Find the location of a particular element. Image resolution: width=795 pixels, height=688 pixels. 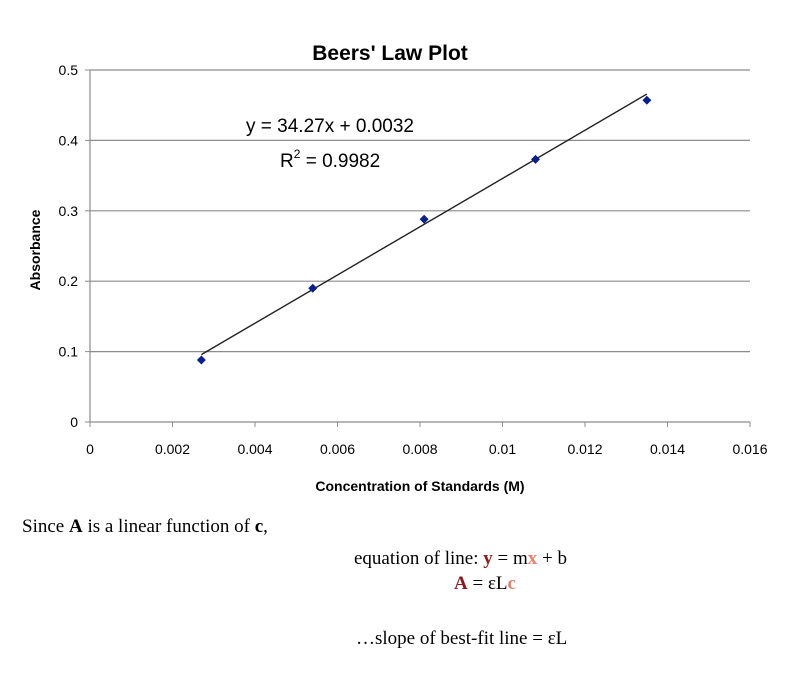

x-tick-labels: 0 0.002 0.004 0.006 0.008 0.01 0.012 0.014 0.016 is located at coordinates (427, 449).